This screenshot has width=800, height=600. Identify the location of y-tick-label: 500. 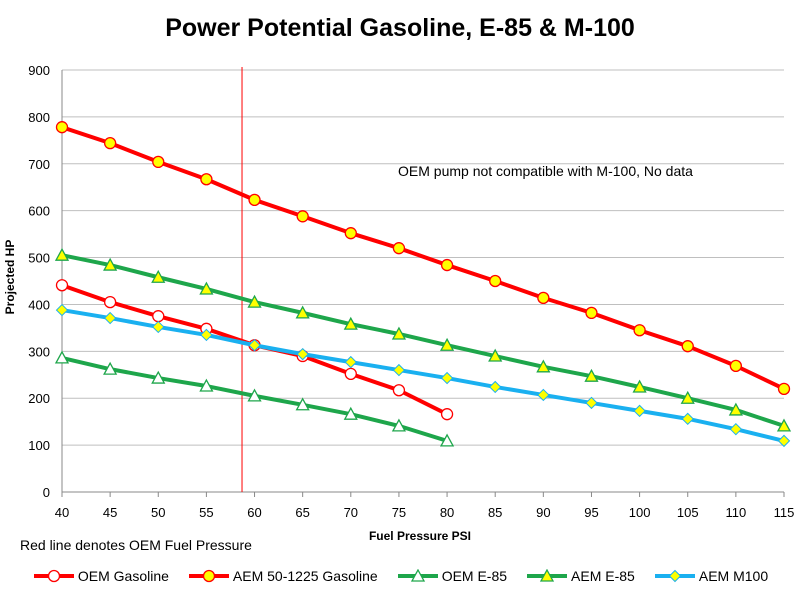
(39, 258).